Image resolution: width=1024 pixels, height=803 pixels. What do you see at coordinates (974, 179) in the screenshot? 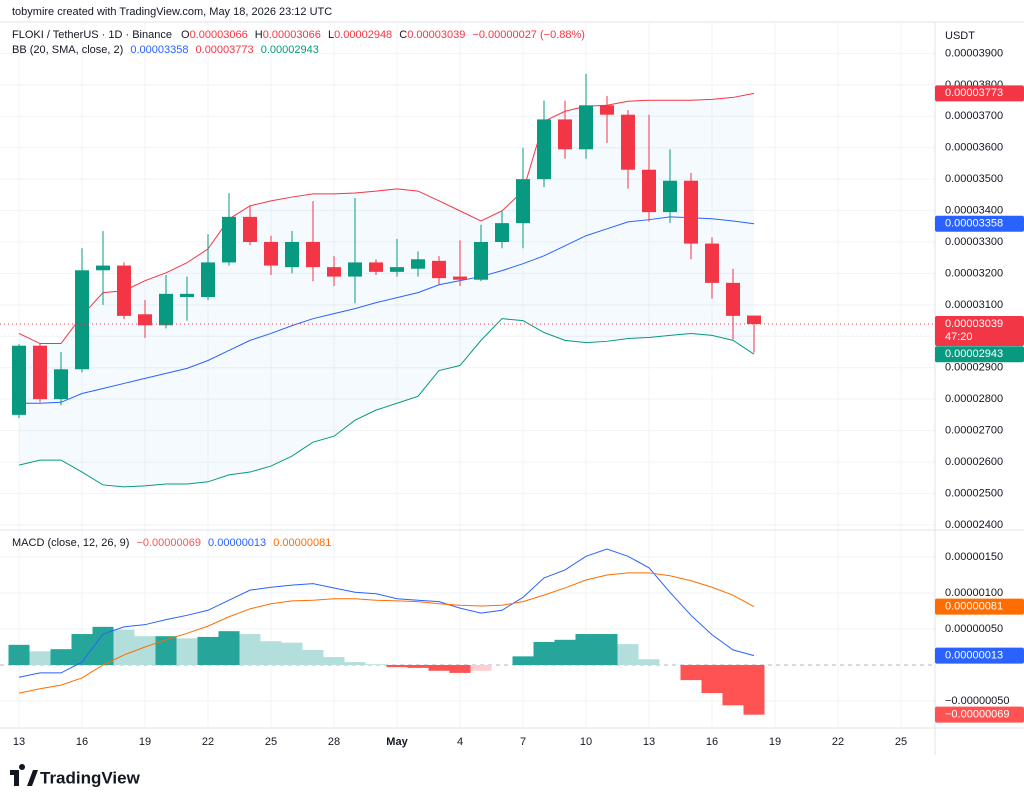
I see `y-tick-label: 0.00003500` at bounding box center [974, 179].